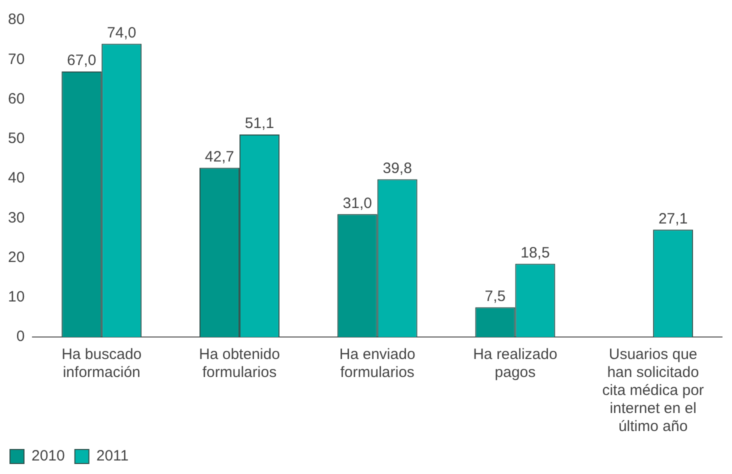  What do you see at coordinates (259, 123) in the screenshot?
I see `data-label: 51,1` at bounding box center [259, 123].